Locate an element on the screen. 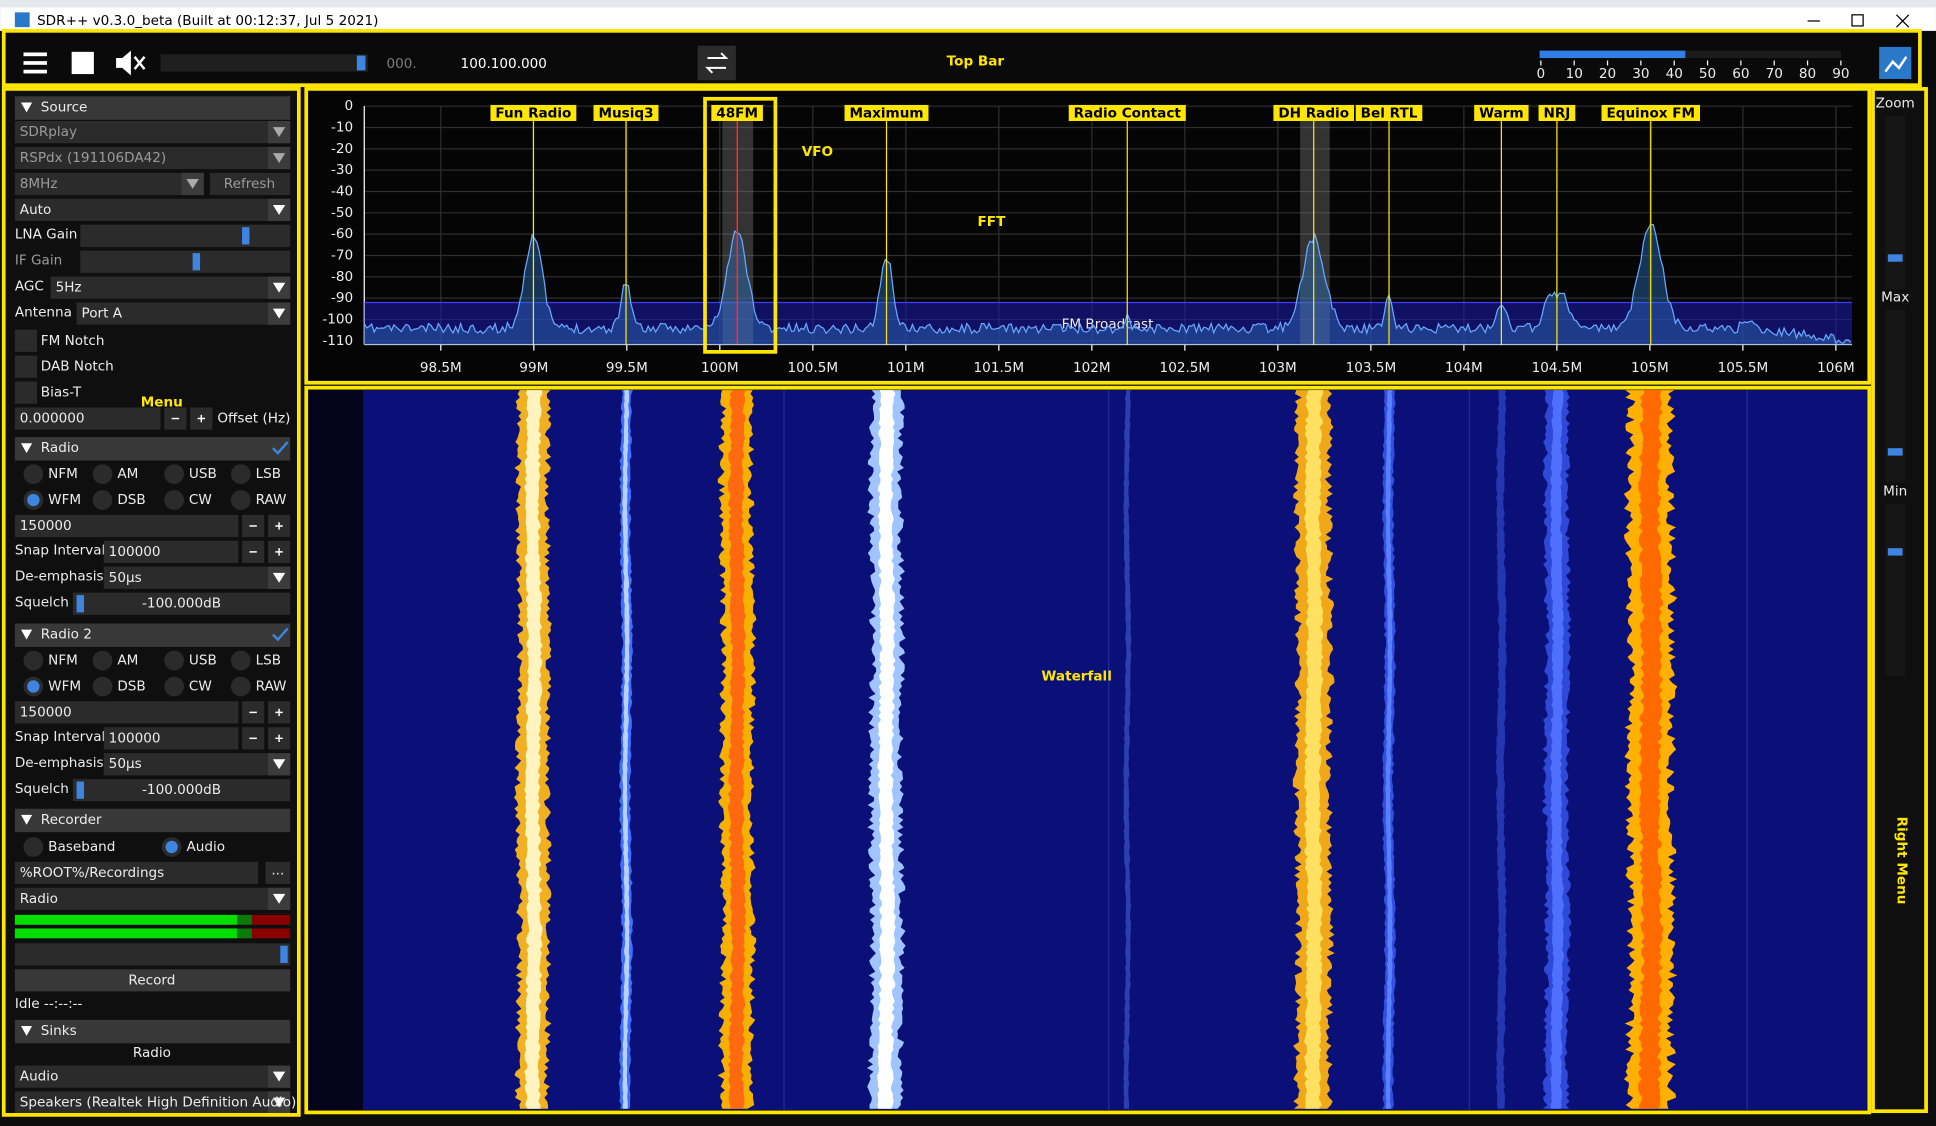 The image size is (1936, 1126). slider-label: Squelch is located at coordinates (42, 603).